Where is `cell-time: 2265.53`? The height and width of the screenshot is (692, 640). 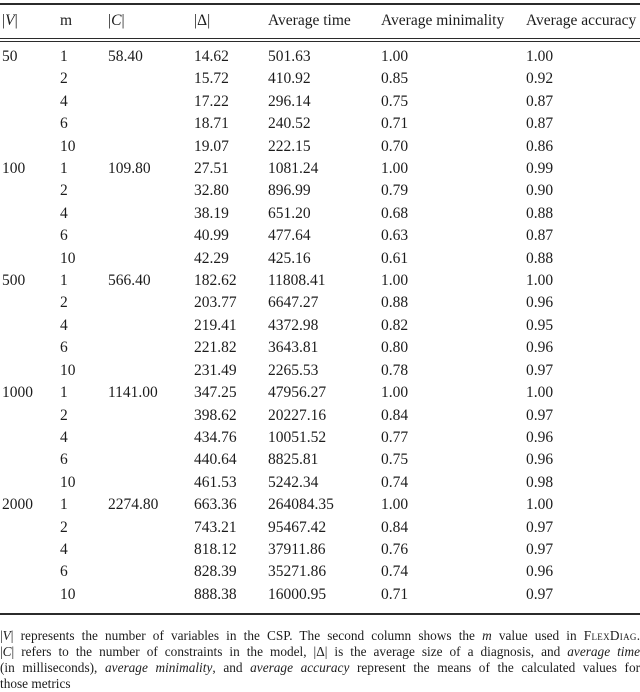
cell-time: 2265.53 is located at coordinates (293, 370).